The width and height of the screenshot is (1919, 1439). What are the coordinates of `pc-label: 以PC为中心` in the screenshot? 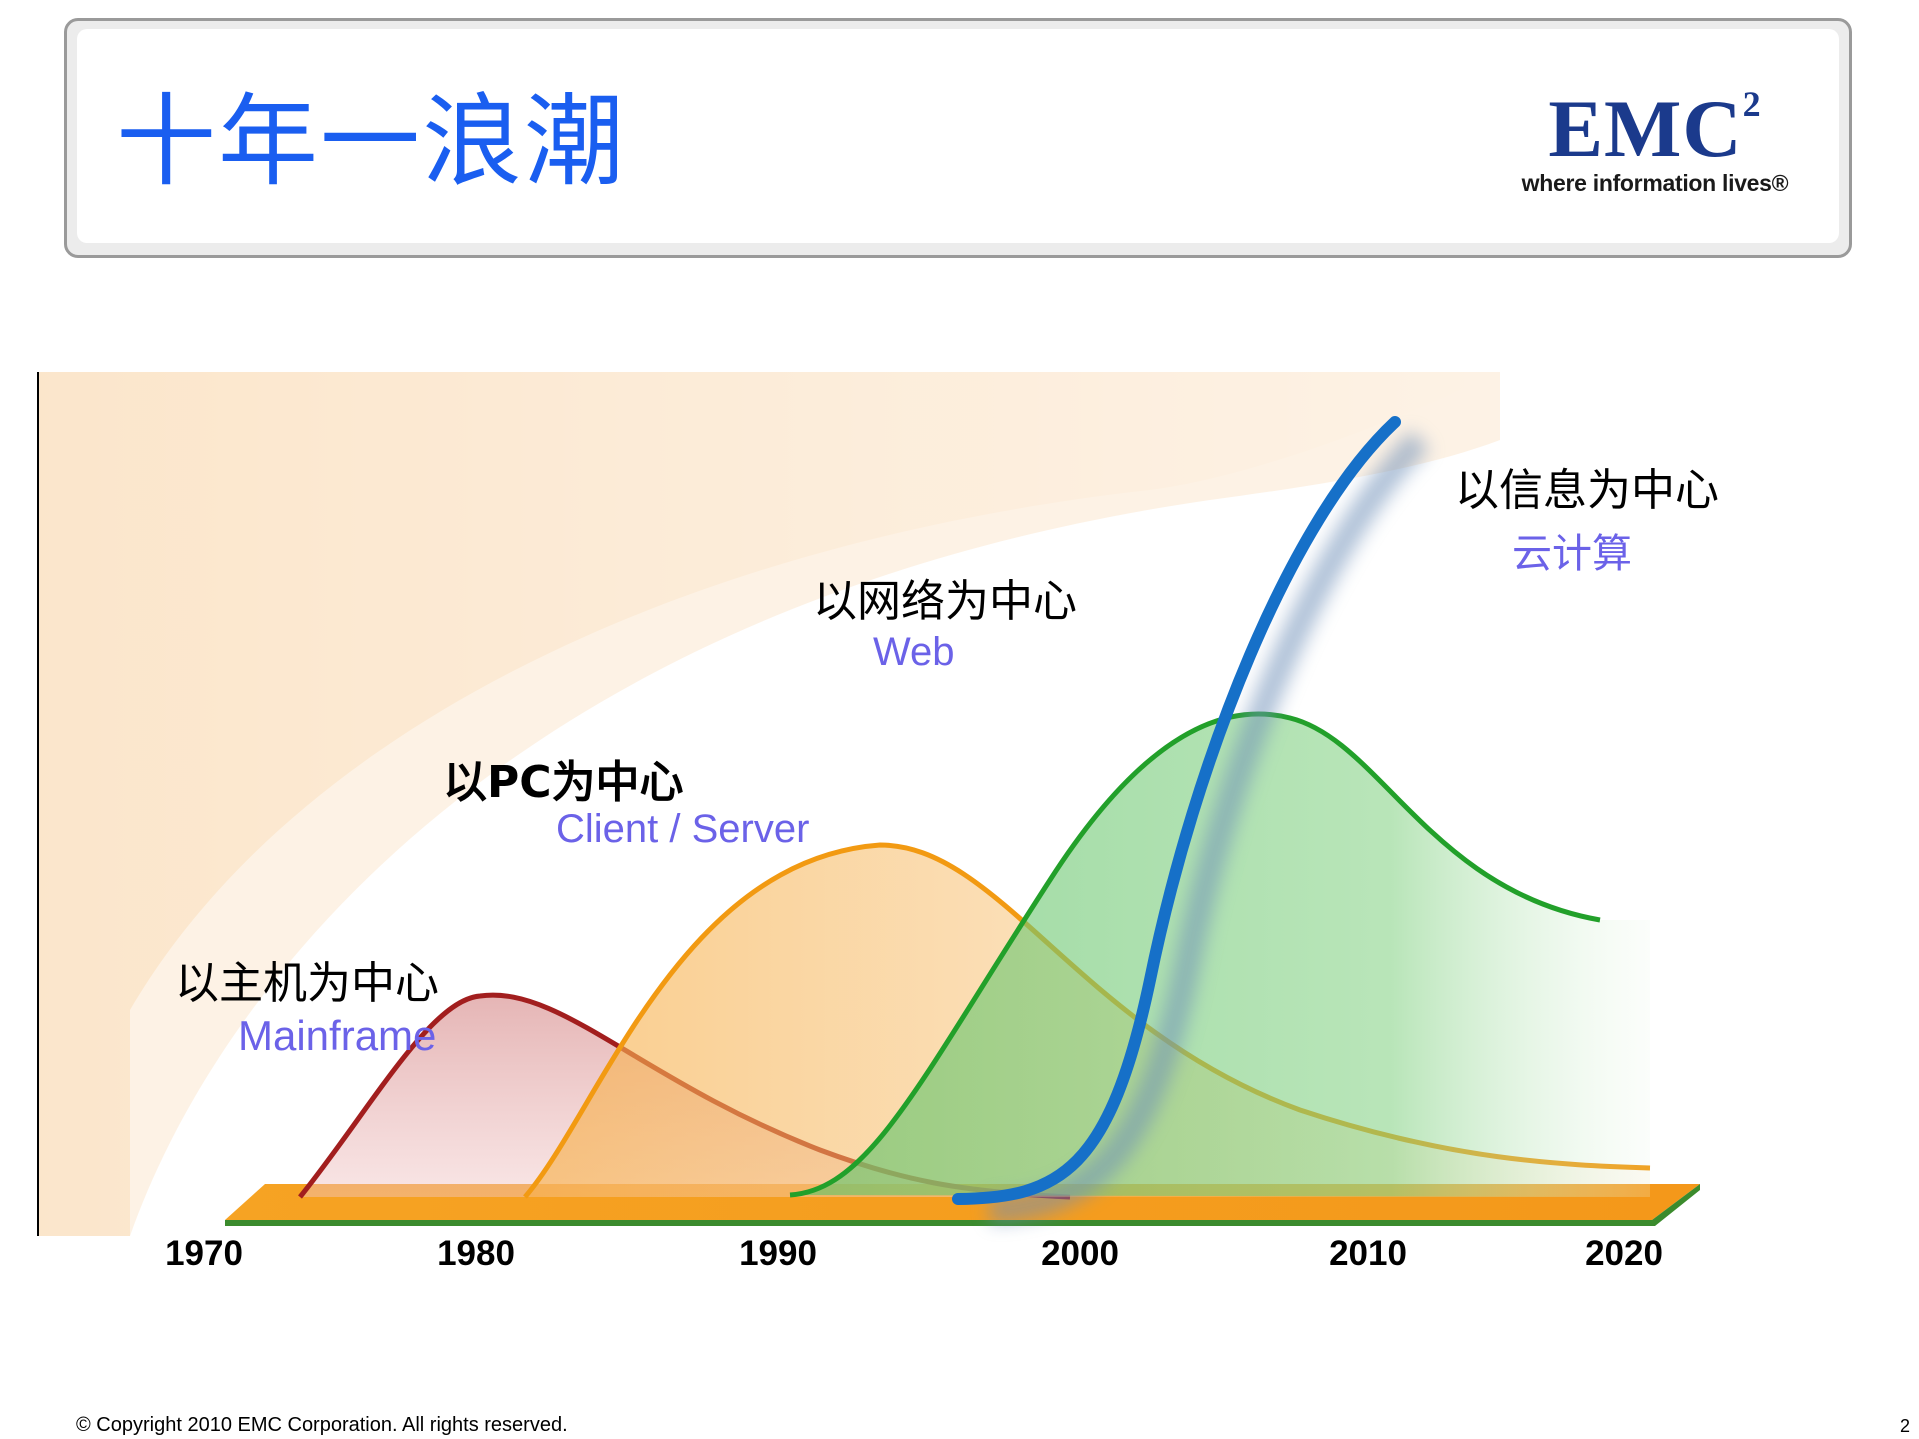 It's located at (563, 782).